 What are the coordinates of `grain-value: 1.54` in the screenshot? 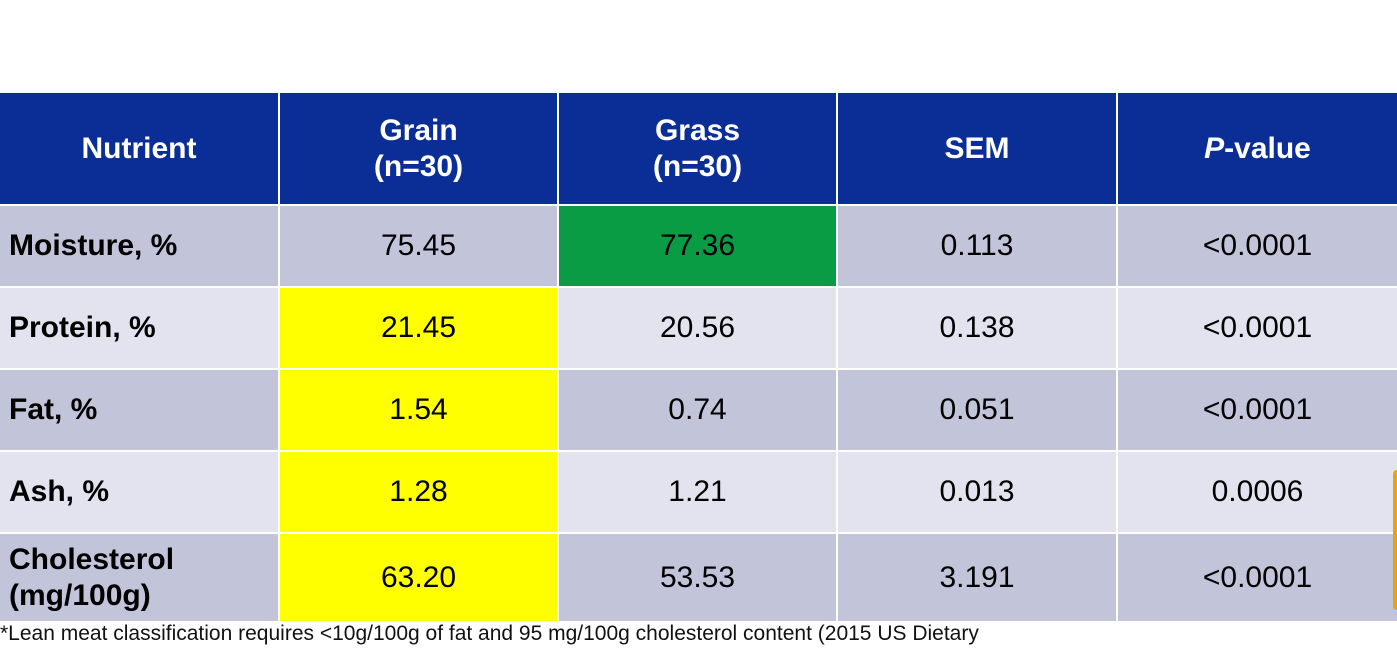 It's located at (418, 409).